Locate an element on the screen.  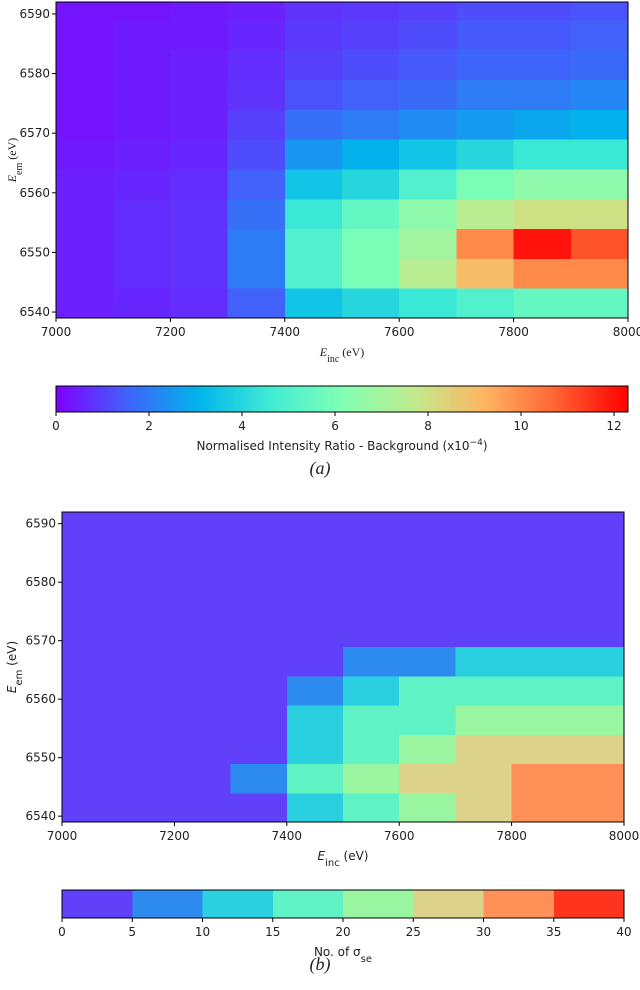
colorbar-tick-label: 10 is located at coordinates (202, 932).